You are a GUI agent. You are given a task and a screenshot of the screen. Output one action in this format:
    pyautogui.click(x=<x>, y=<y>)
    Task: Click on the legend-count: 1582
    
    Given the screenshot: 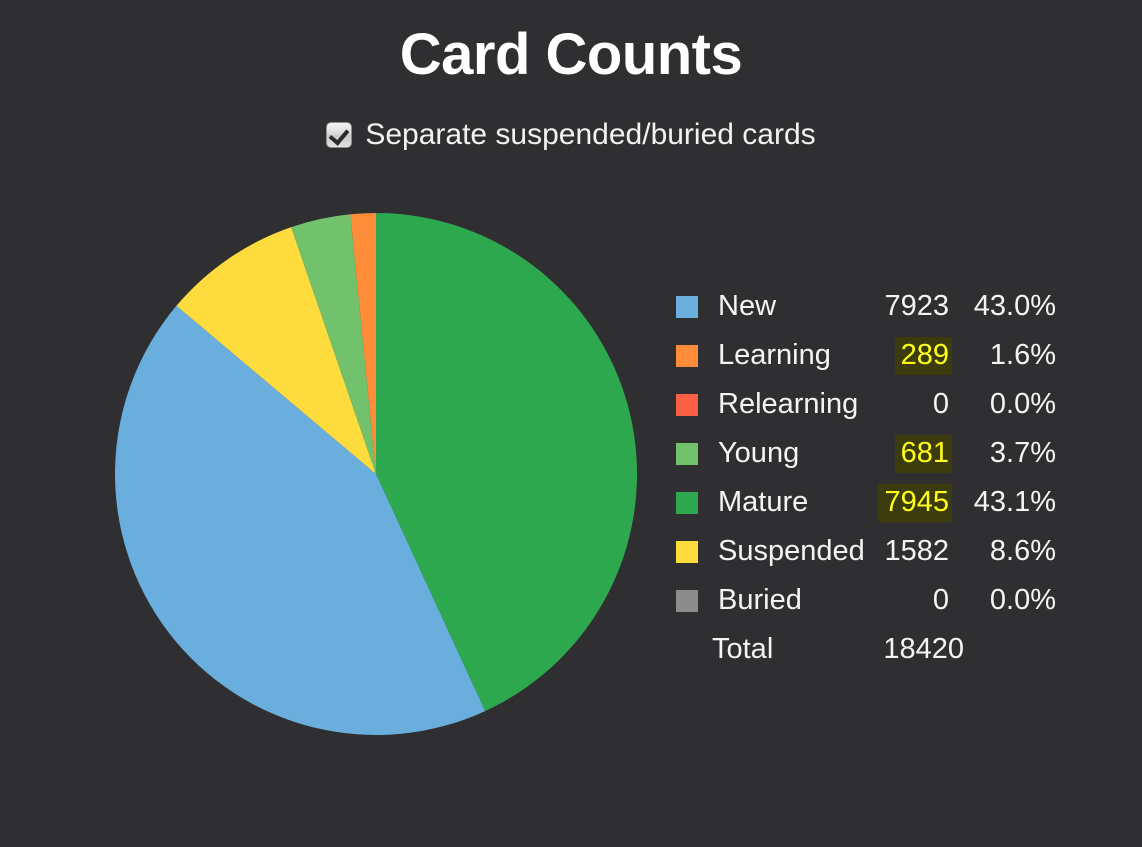 What is the action you would take?
    pyautogui.click(x=916, y=550)
    